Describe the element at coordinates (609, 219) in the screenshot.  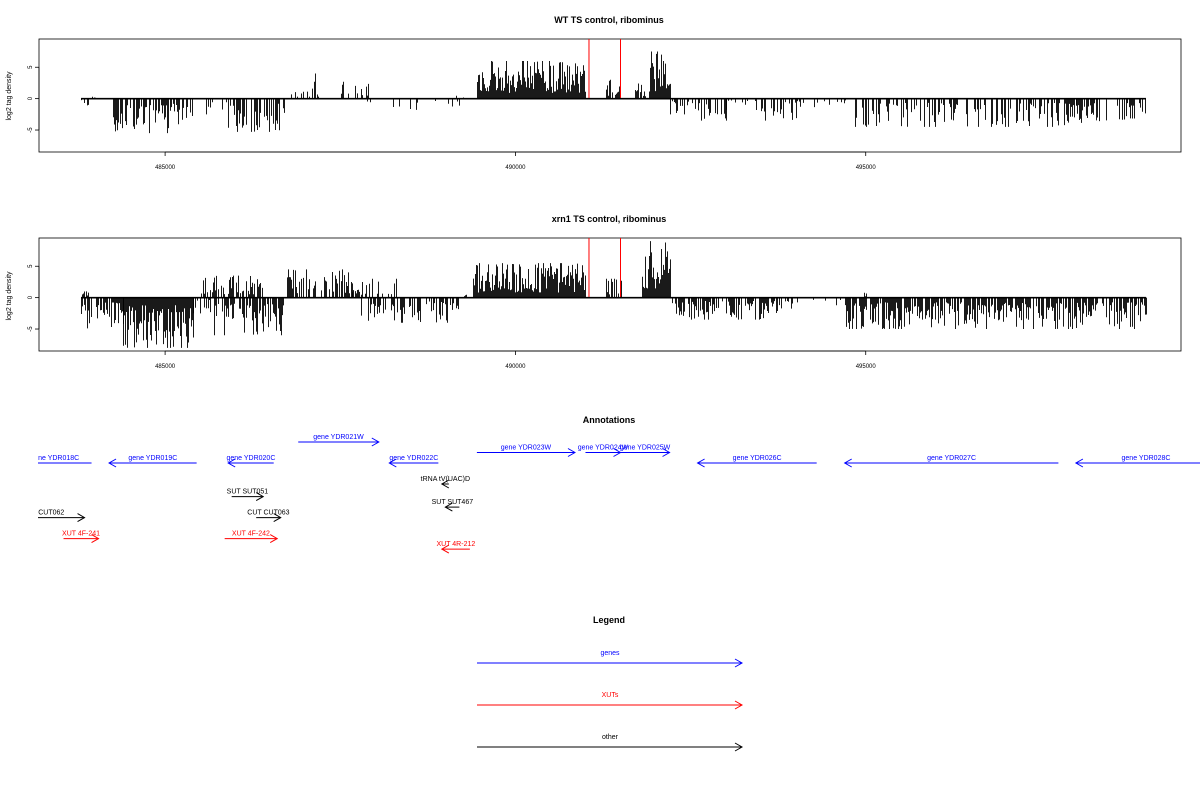
I see `track-title-xrn1: xrn1 TS control, ribominus` at that location.